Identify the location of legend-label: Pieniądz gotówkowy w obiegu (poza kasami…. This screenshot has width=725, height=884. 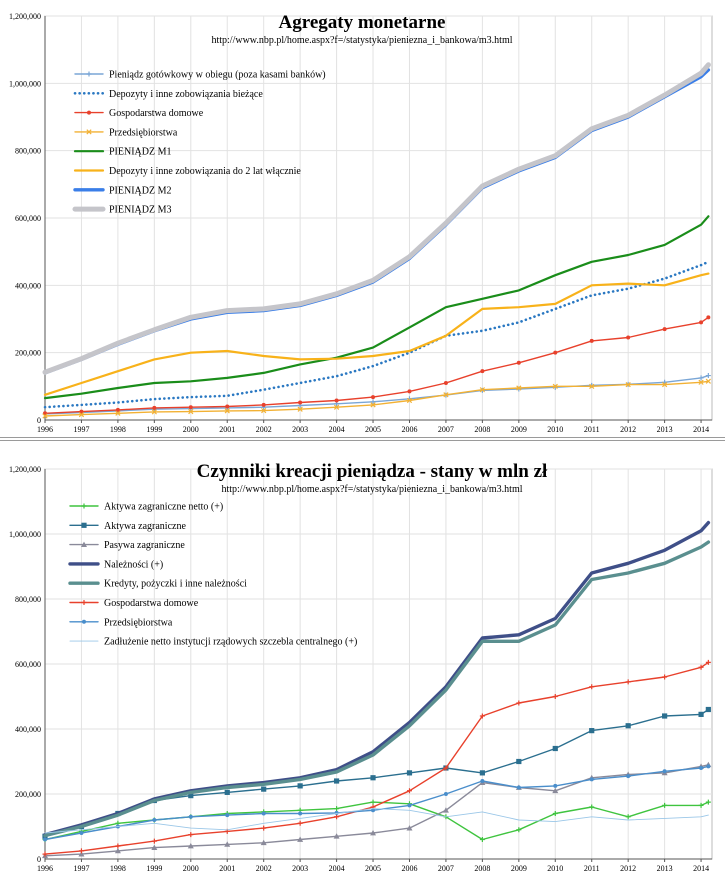
(217, 75).